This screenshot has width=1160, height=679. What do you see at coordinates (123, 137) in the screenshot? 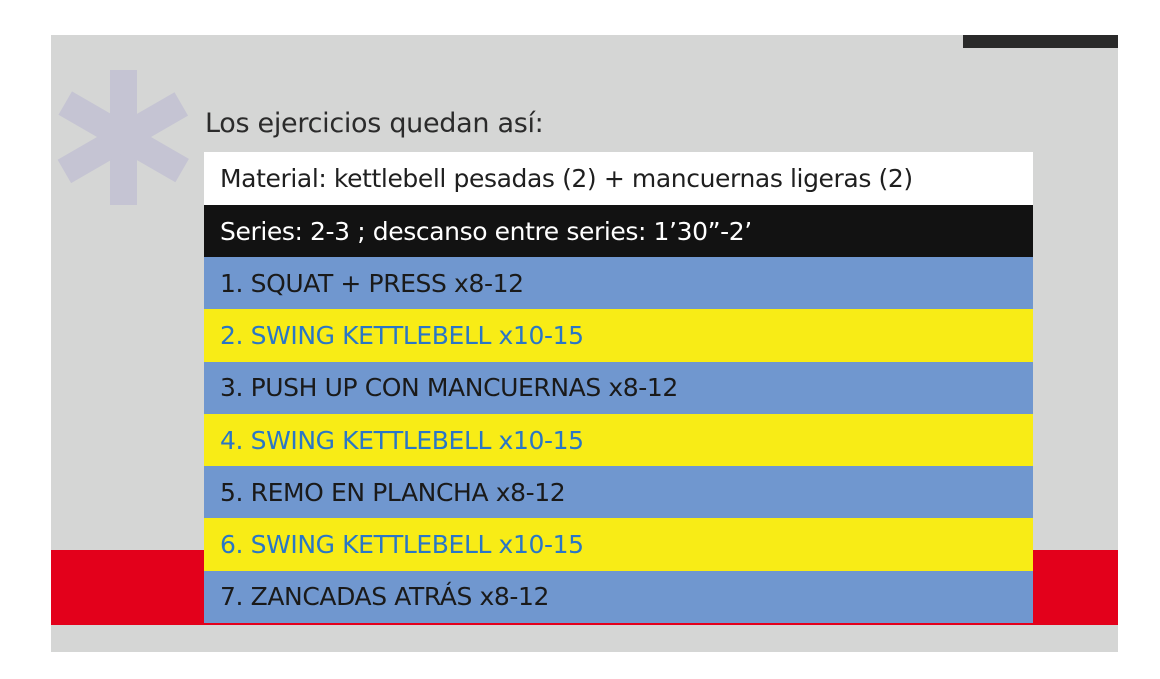
I see `asterisk-icon` at bounding box center [123, 137].